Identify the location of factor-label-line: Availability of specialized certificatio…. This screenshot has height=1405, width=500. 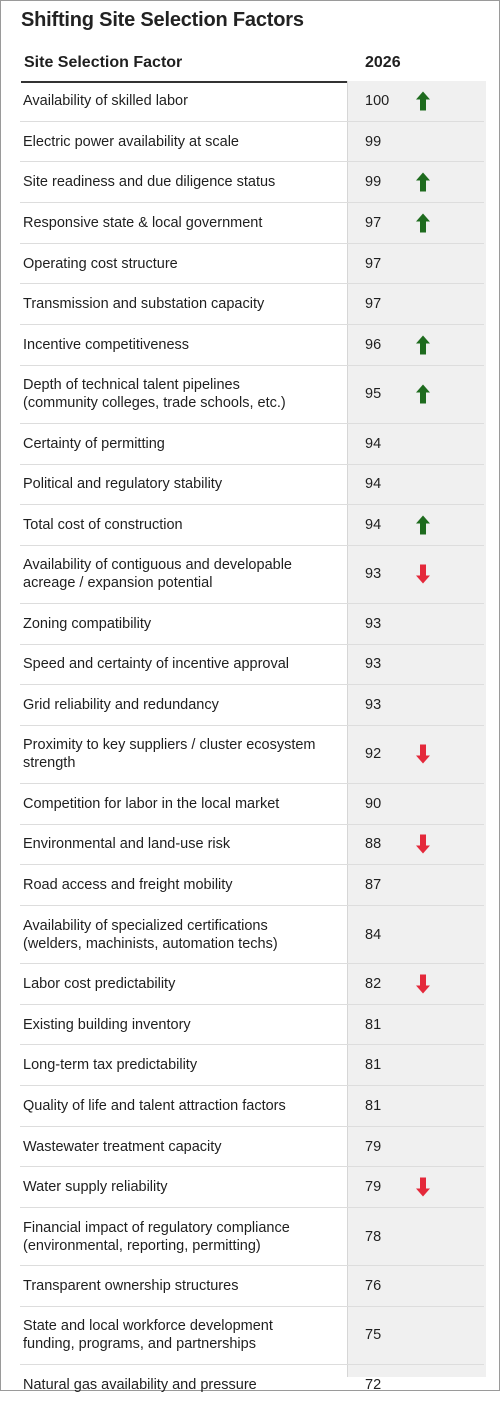
(145, 925).